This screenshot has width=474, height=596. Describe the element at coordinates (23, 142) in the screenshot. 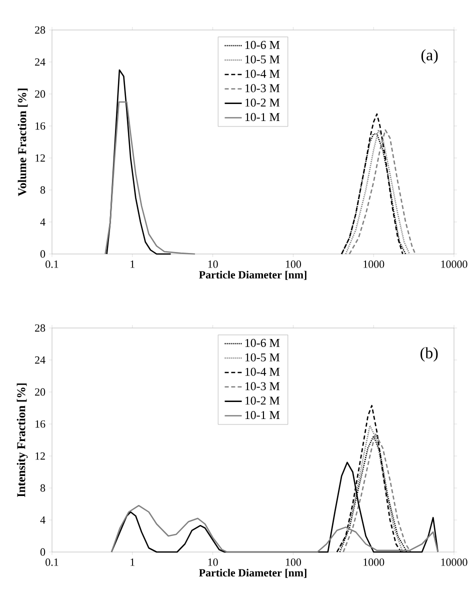

I see `y-axis-title: Volume Fraction [%]` at that location.